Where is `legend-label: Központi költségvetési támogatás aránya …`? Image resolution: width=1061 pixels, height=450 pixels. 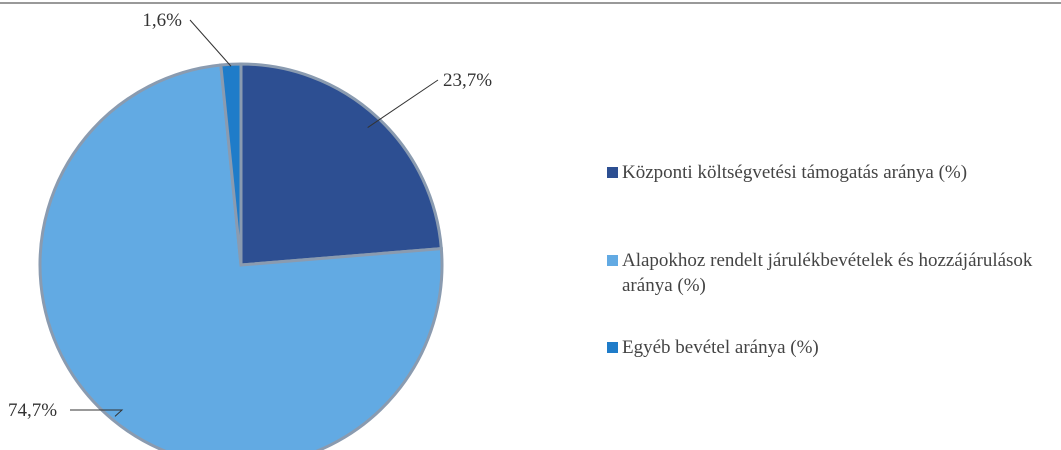
legend-label: Központi költségvetési támogatás aránya … is located at coordinates (795, 172).